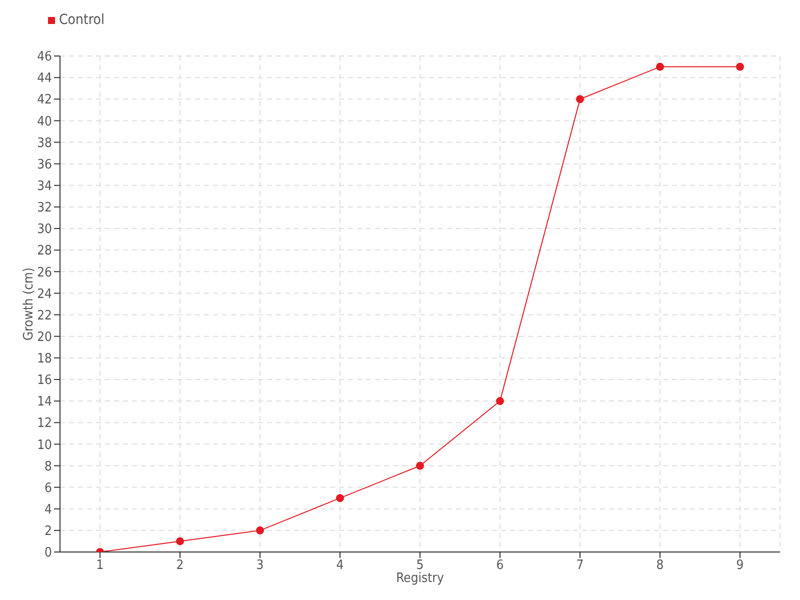 This screenshot has height=600, width=800. What do you see at coordinates (260, 566) in the screenshot?
I see `x-tick-label: 3` at bounding box center [260, 566].